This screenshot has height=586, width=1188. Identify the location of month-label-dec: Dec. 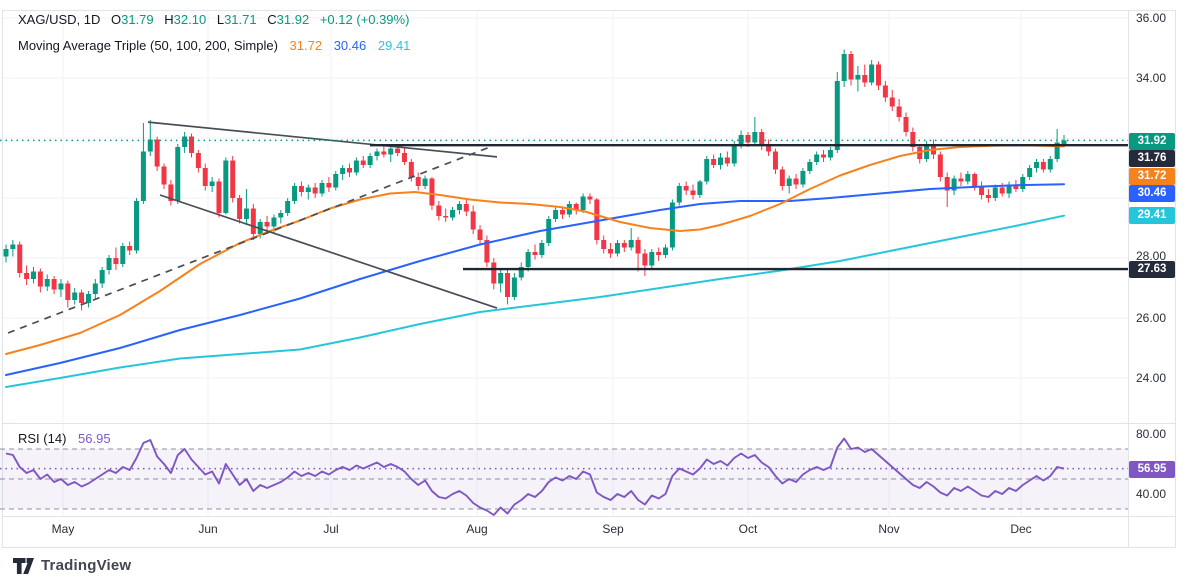
(1021, 529).